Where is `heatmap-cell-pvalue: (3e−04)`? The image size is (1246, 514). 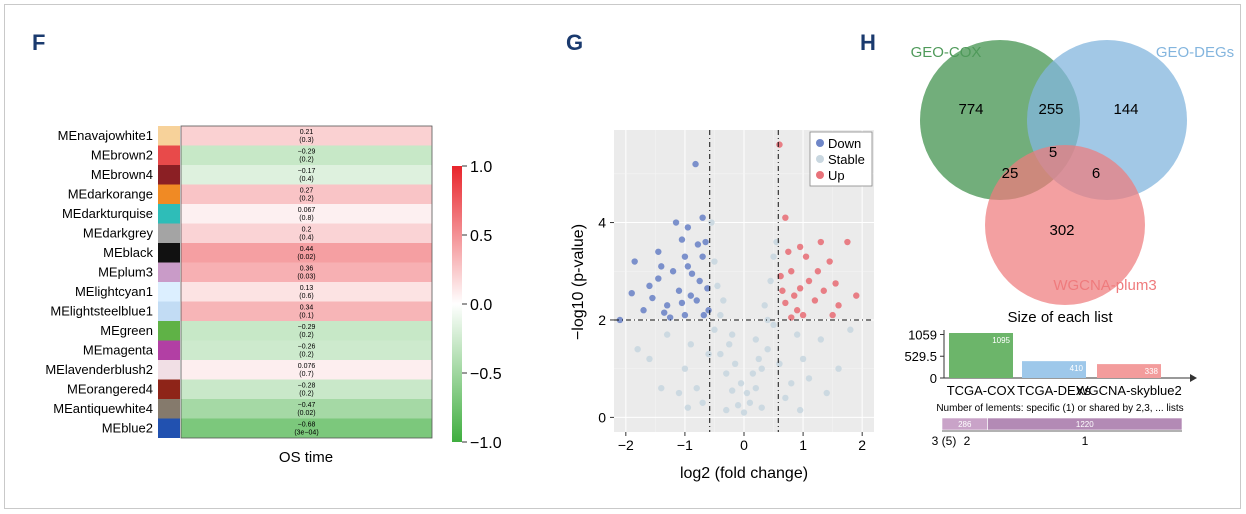
heatmap-cell-pvalue: (3e−04) is located at coordinates (306, 433).